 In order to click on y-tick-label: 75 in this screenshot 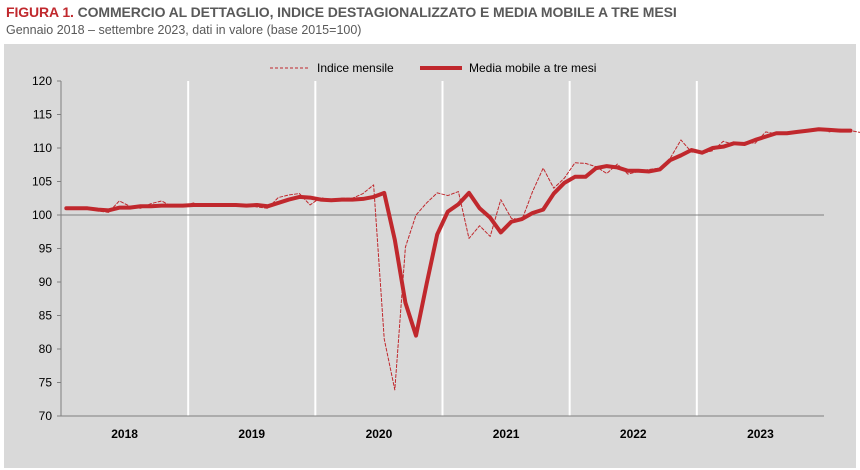, I will do `click(46, 383)`.